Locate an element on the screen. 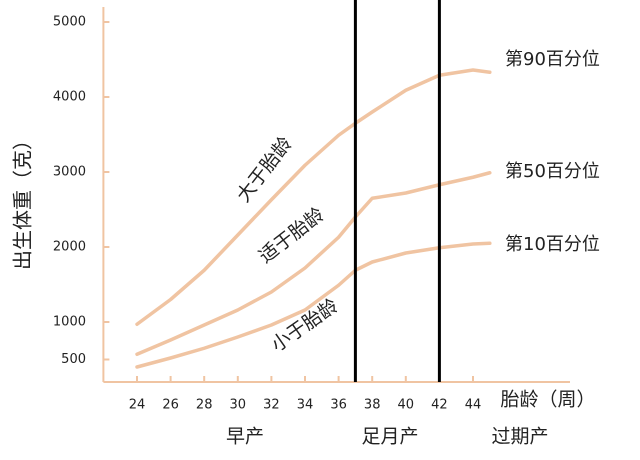 The height and width of the screenshot is (460, 640). x-tick-label: 28 is located at coordinates (204, 405).